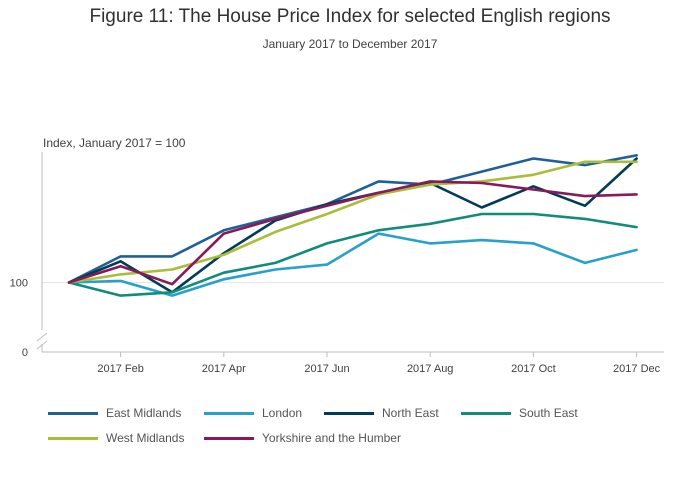 Image resolution: width=700 pixels, height=502 pixels. What do you see at coordinates (331, 438) in the screenshot?
I see `legend-label: Yorkshire and the Humber` at bounding box center [331, 438].